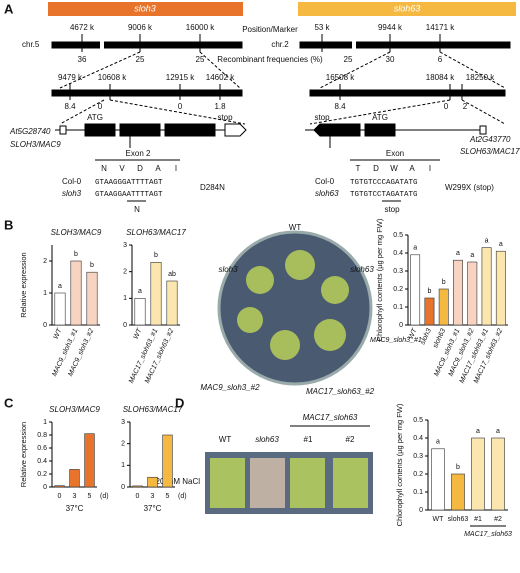  I want to click on frequency: 36, so click(82, 59).